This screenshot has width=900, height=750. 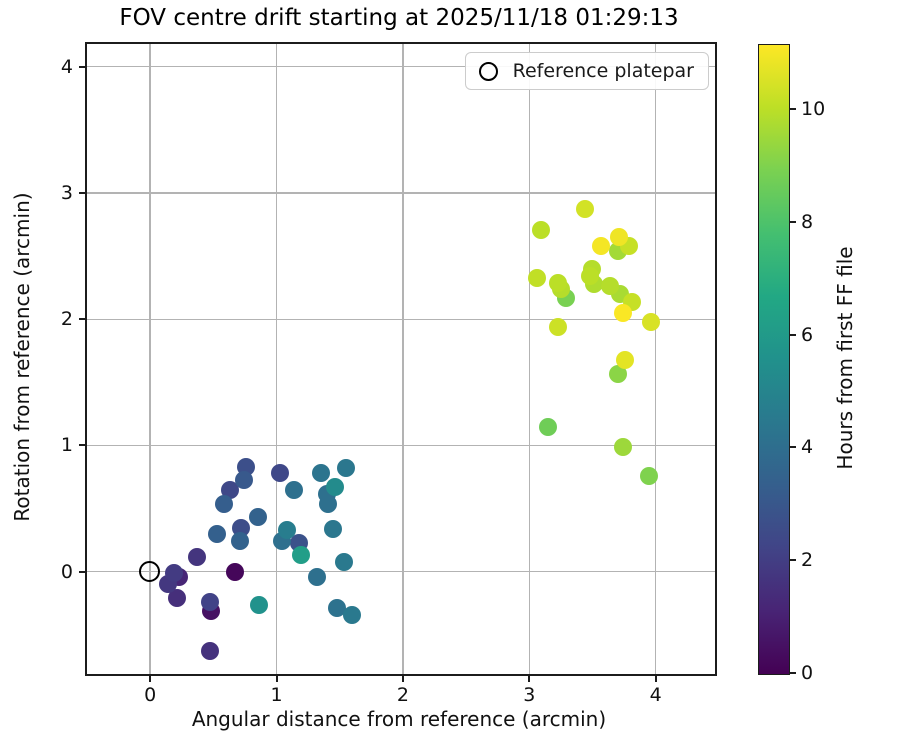 What do you see at coordinates (22, 357) in the screenshot?
I see `y-axis-label: Rotation from reference (arcmin)` at bounding box center [22, 357].